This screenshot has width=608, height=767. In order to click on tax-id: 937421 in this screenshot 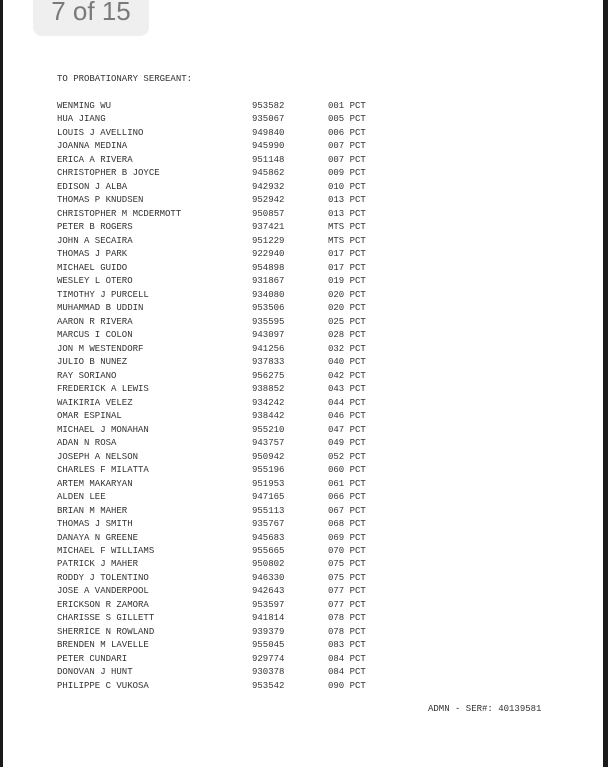, I will do `click(268, 227)`.